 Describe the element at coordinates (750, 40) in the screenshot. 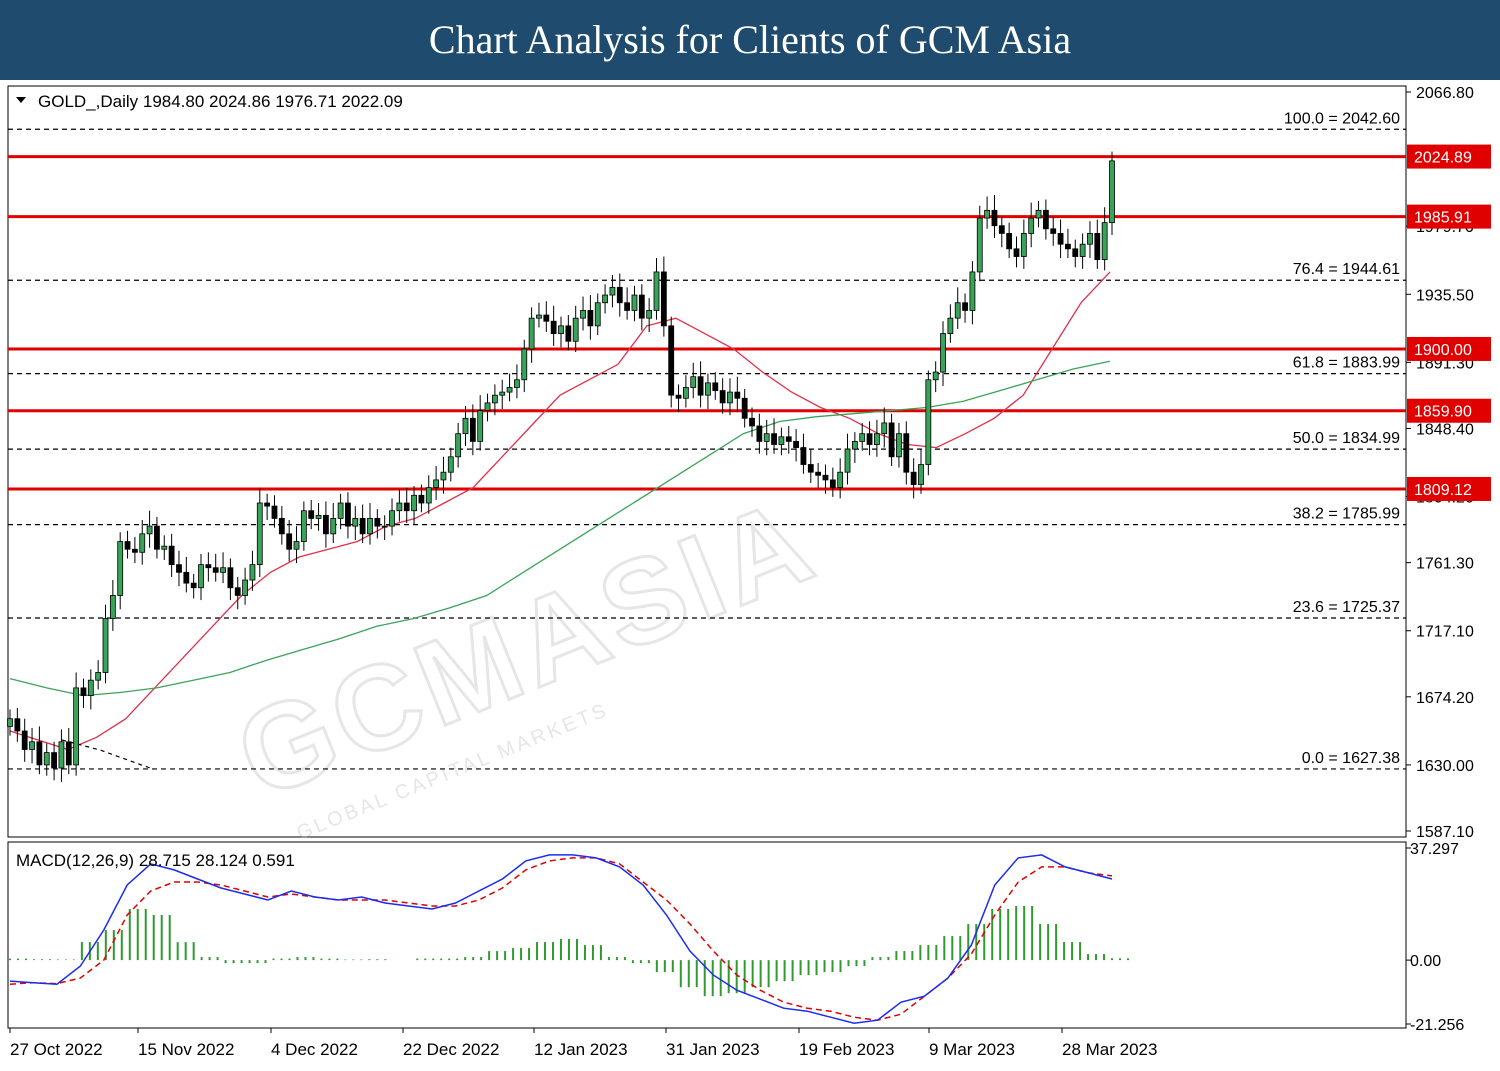

I see `page-title: Chart Analysis for Clients of GCM Asia` at that location.